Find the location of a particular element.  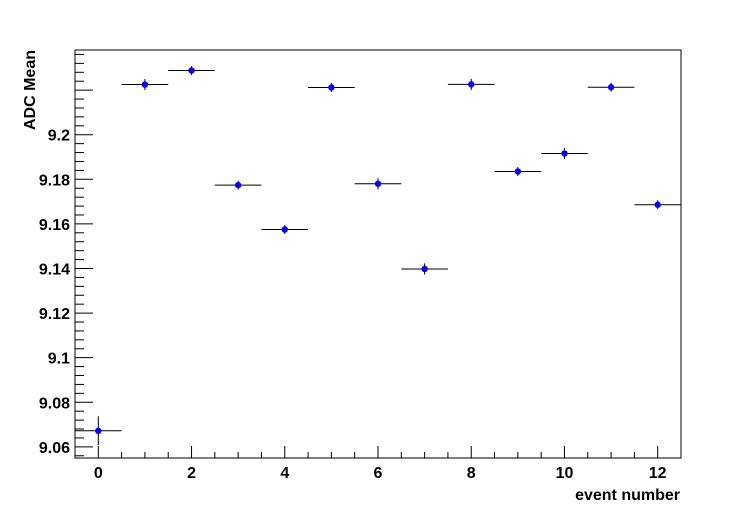

x-tick-label: 10 is located at coordinates (565, 473).